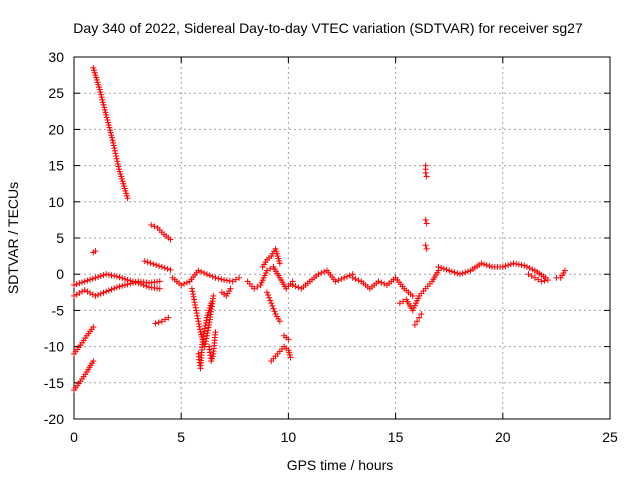 The height and width of the screenshot is (480, 640). I want to click on y-tick-label: -15, so click(54, 383).